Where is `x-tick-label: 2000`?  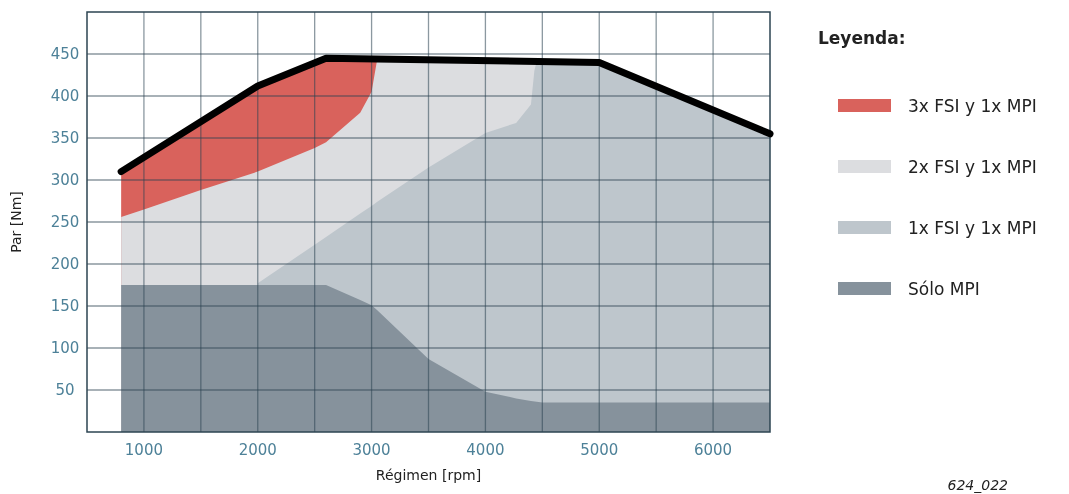
x-tick-label: 2000 is located at coordinates (257, 450).